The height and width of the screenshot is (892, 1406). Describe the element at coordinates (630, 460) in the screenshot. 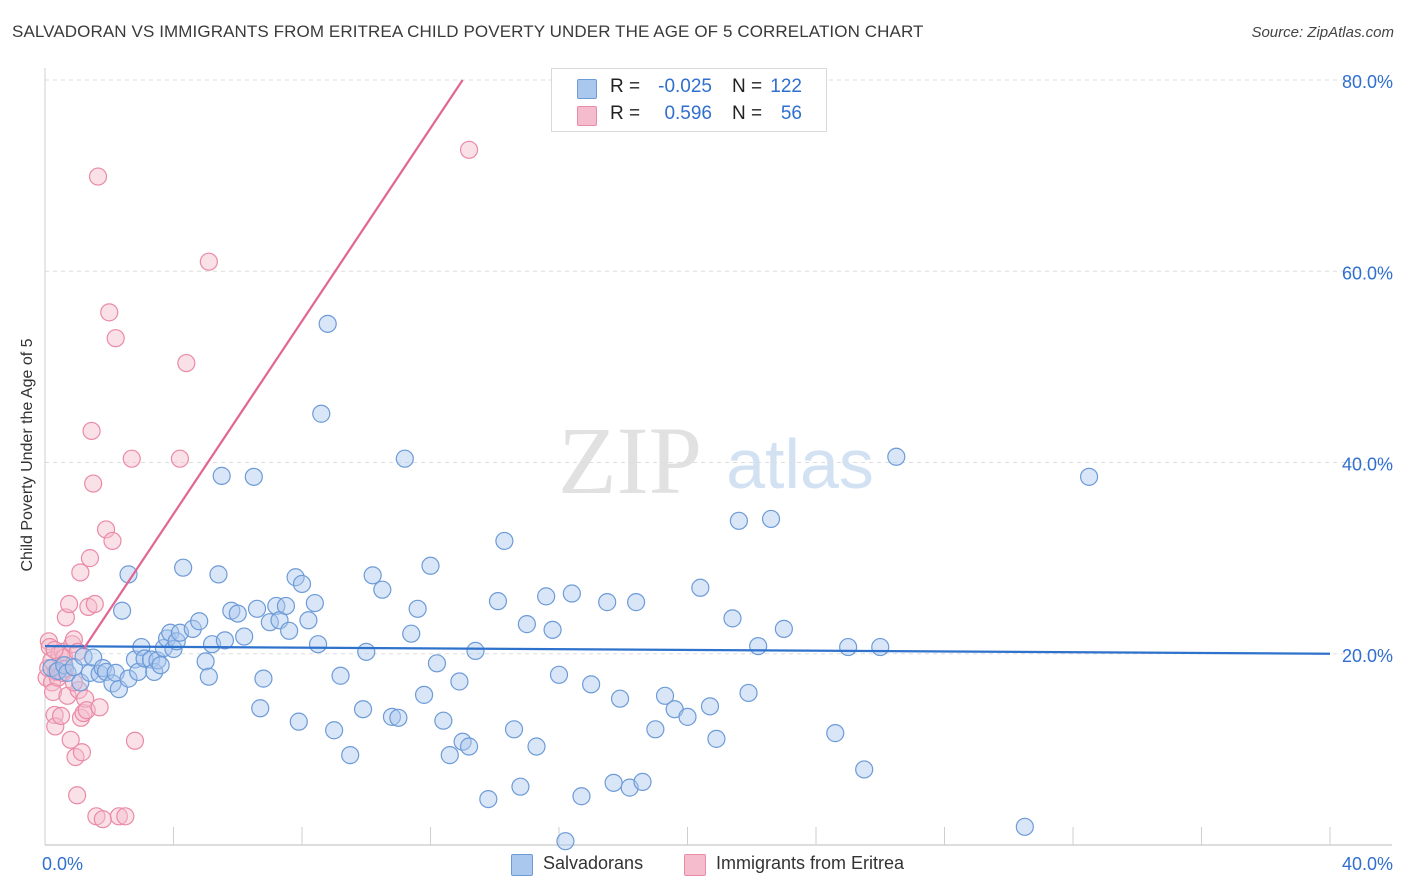

I see `watermark-zip: ZIP` at that location.